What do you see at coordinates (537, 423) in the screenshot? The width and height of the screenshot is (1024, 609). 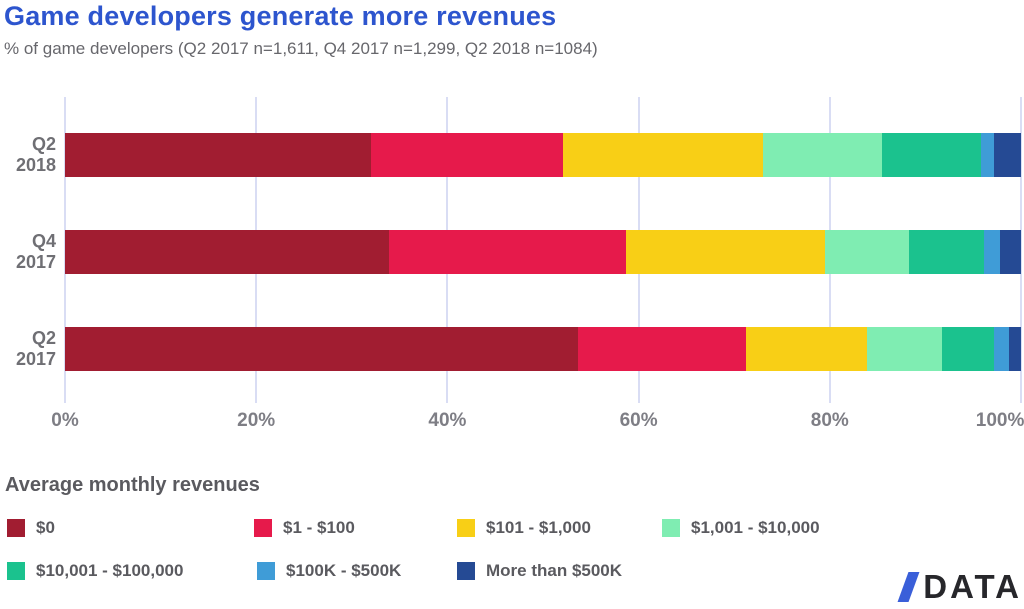 I see `x-axis: 0% 20% 40% 60% 80% 100%` at bounding box center [537, 423].